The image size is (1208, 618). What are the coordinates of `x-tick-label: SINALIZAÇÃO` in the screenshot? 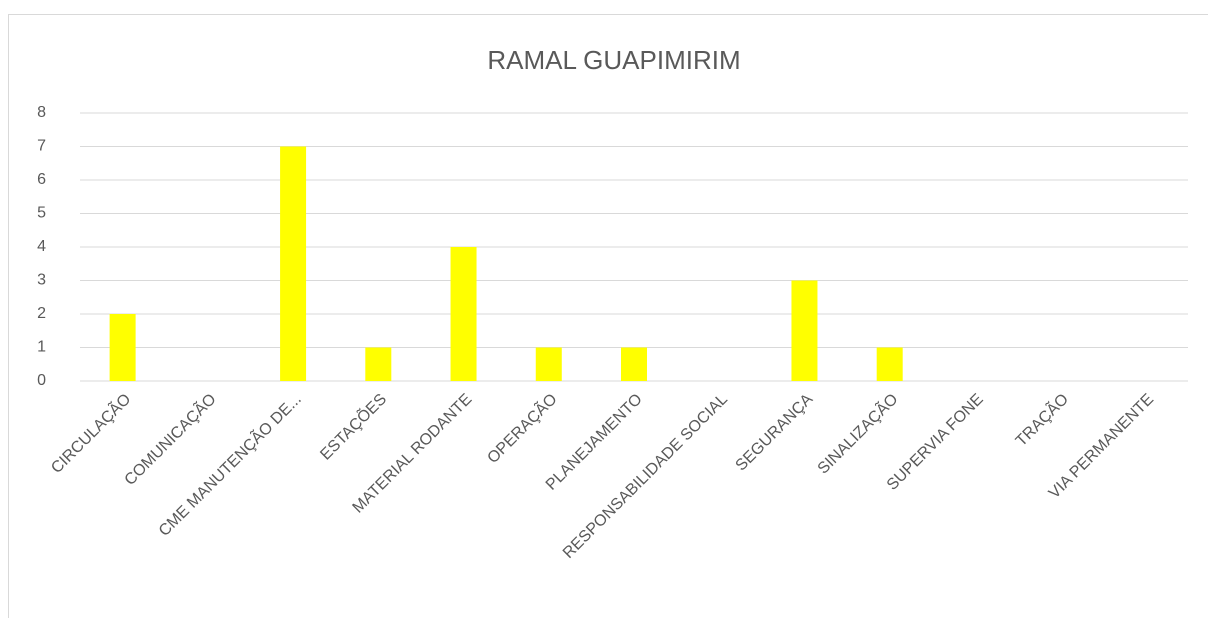 It's located at (857, 433).